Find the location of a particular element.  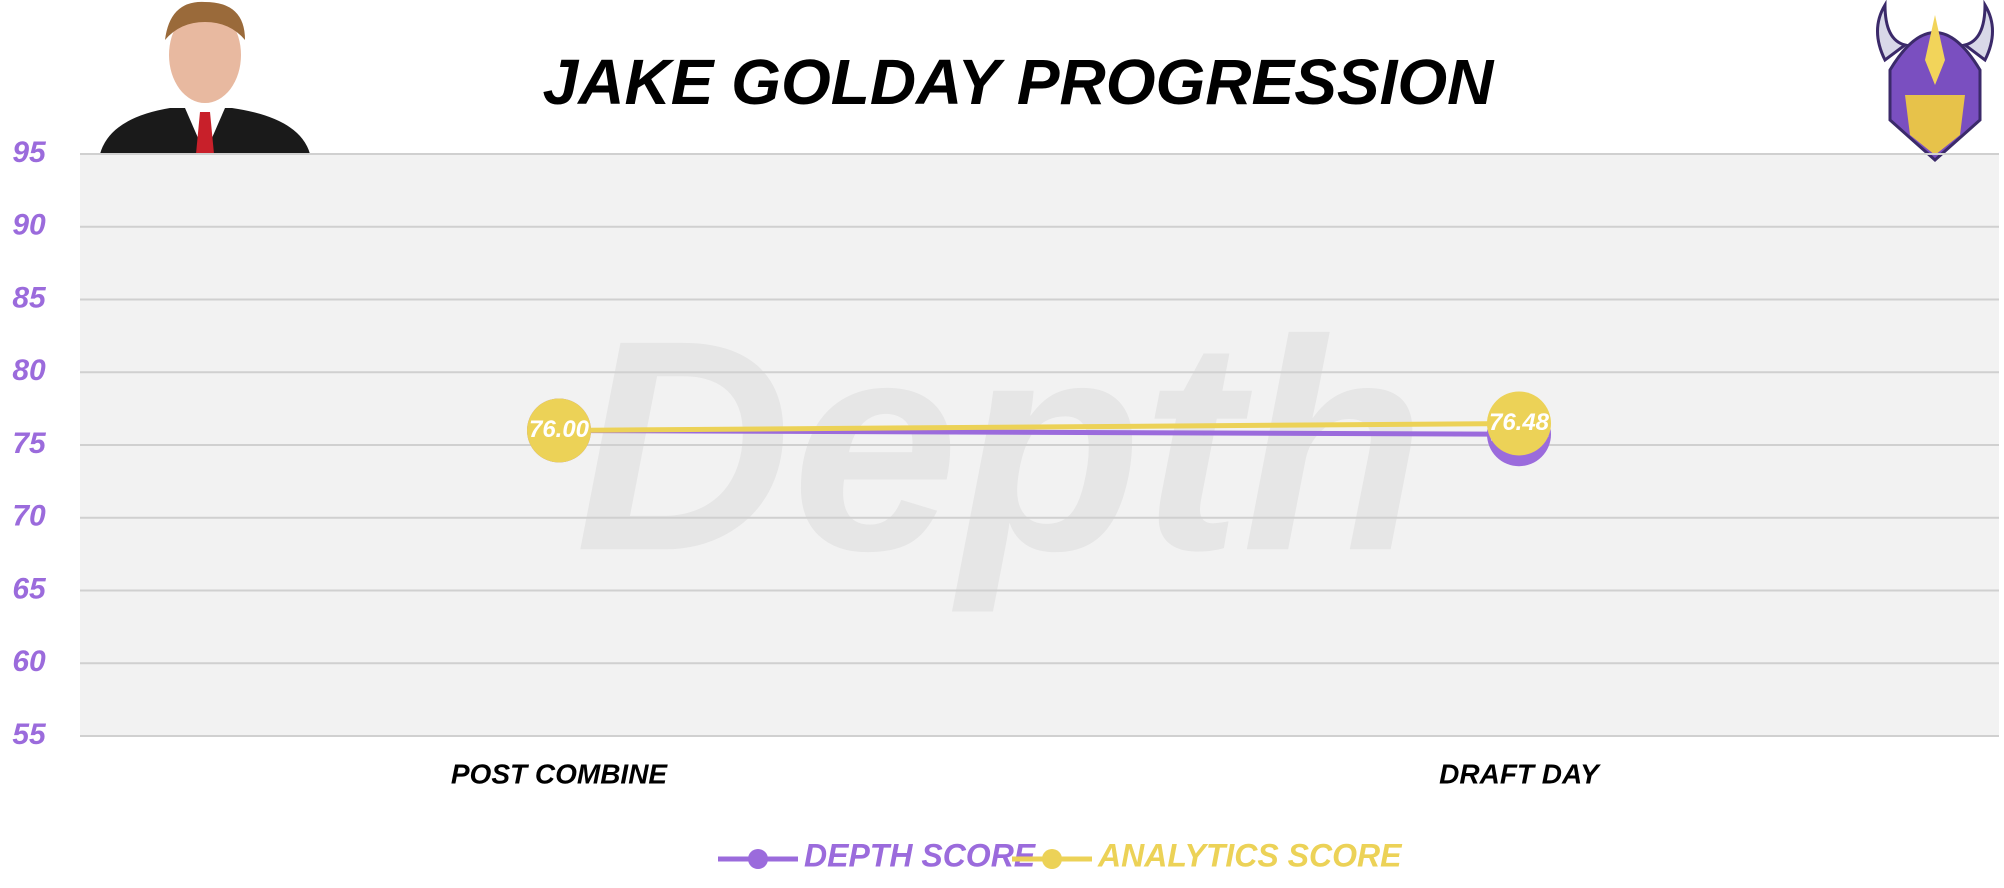

y-tick-label: 55 is located at coordinates (29, 734).